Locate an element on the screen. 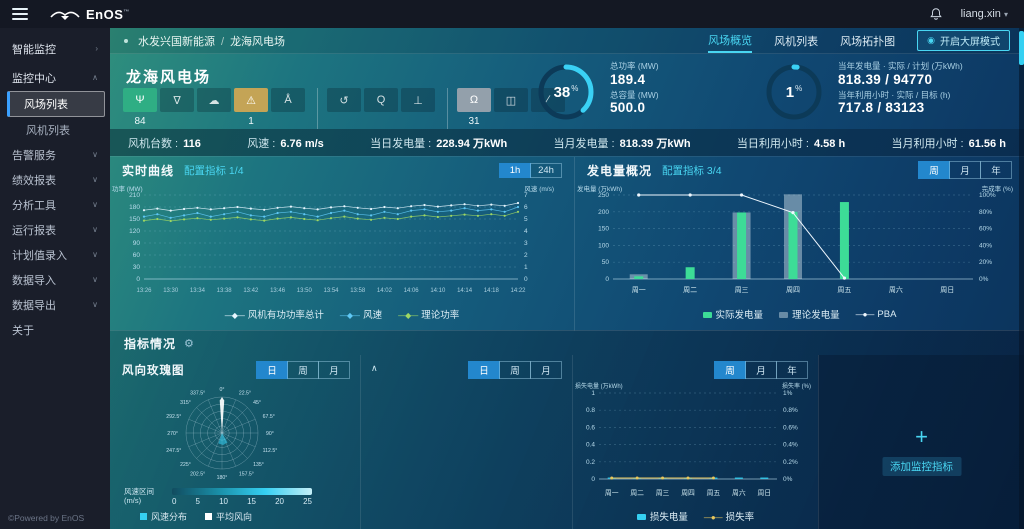  view-tab: 风场拓扑图 is located at coordinates (868, 41).